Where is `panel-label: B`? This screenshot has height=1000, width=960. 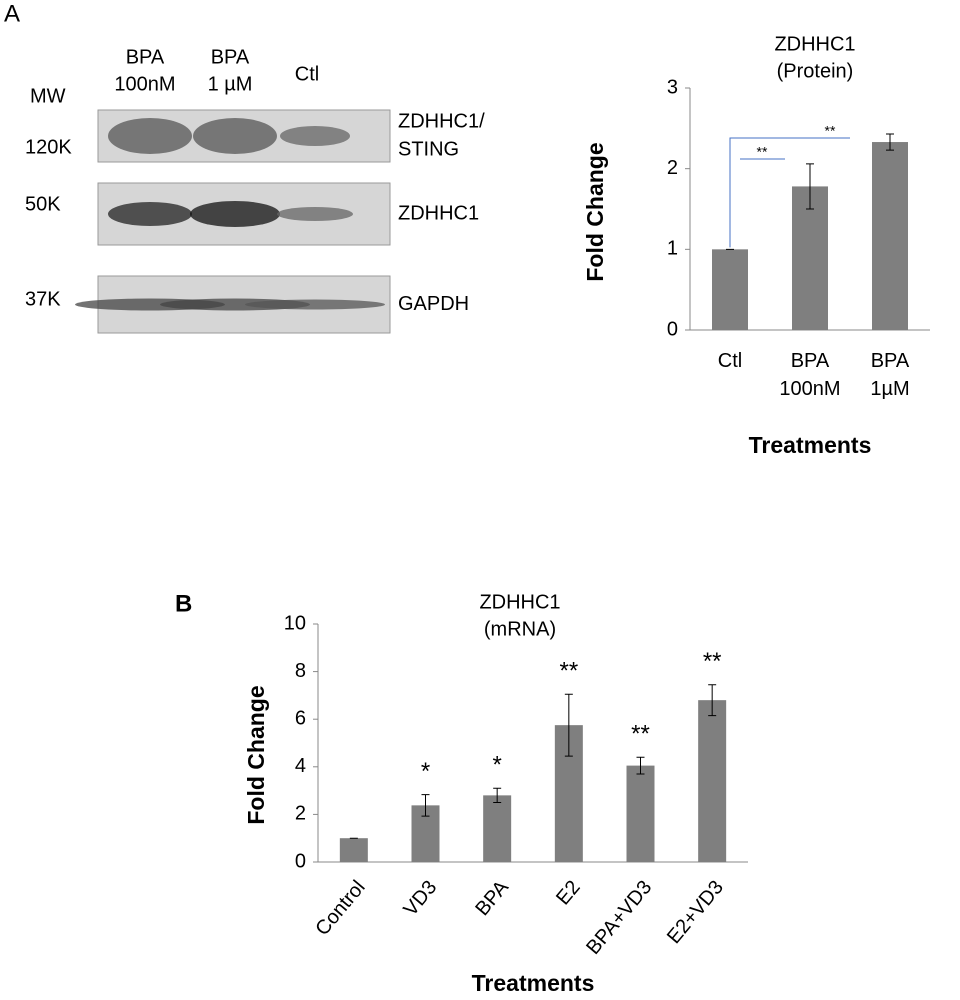 panel-label: B is located at coordinates (183, 603).